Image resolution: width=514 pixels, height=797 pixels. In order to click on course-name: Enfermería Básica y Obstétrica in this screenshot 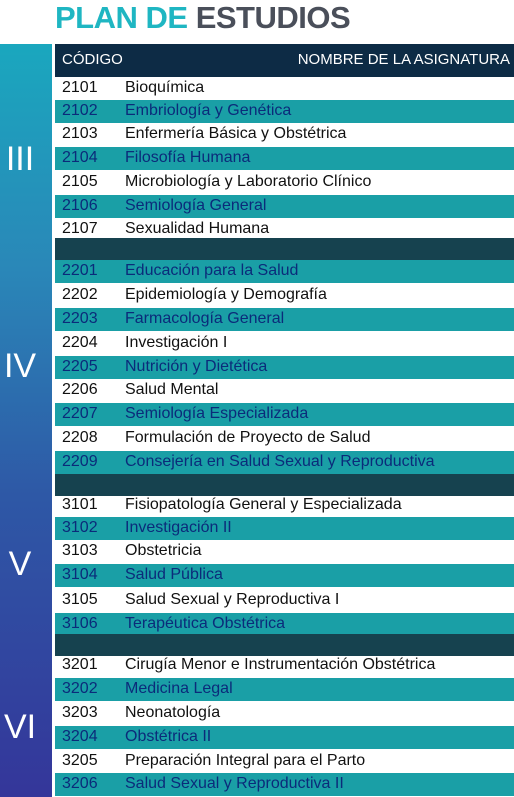, I will do `click(236, 133)`.